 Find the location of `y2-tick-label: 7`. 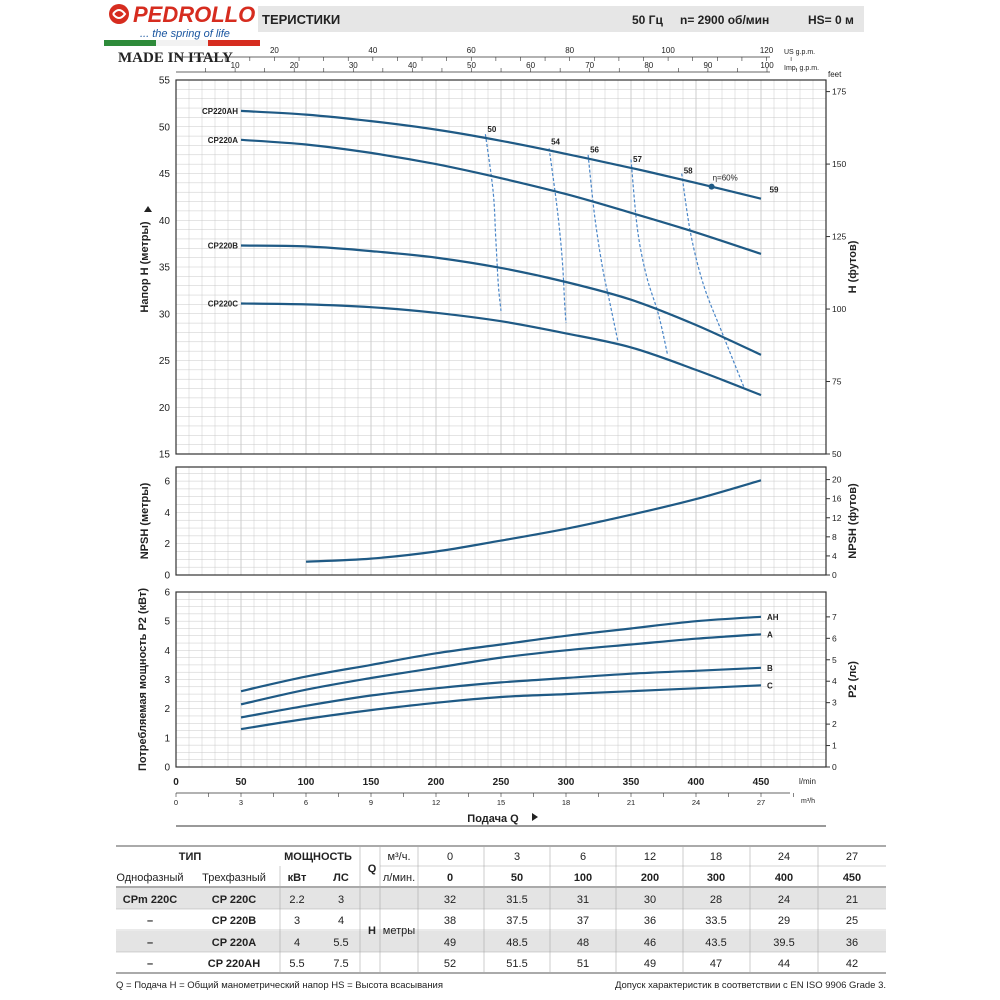

y2-tick-label: 7 is located at coordinates (834, 617).